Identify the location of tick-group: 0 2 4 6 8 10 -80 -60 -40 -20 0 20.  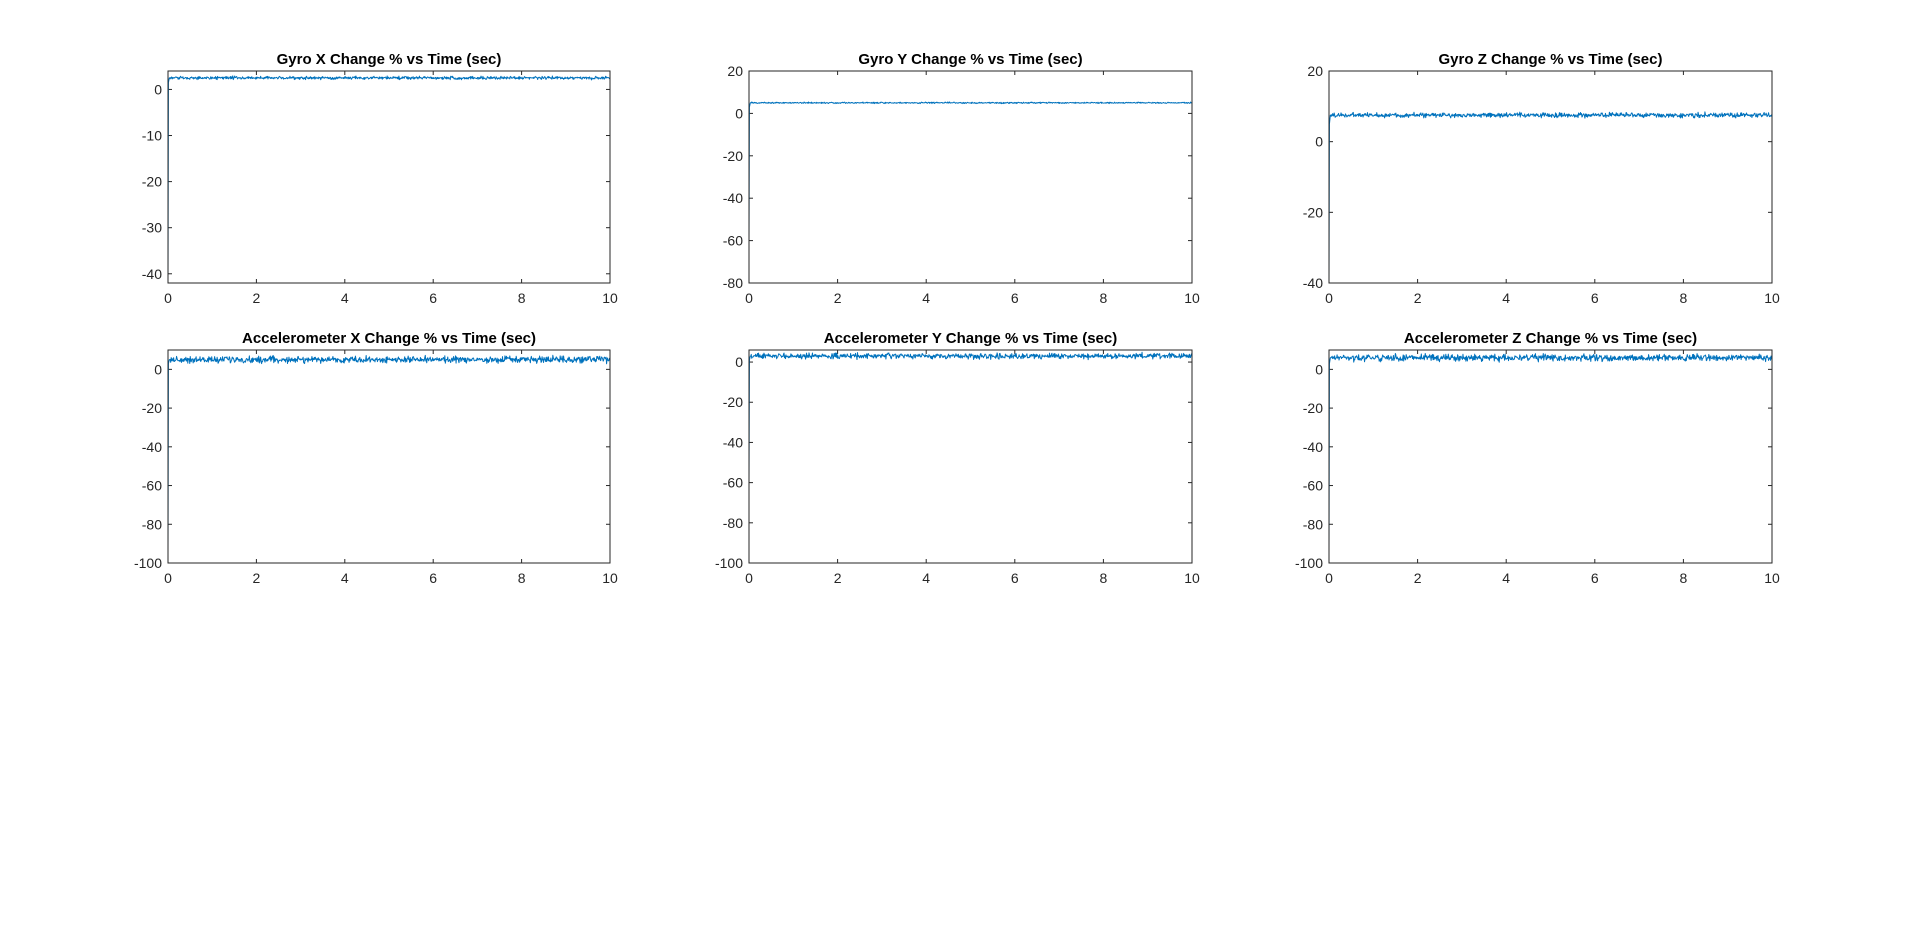
(961, 184).